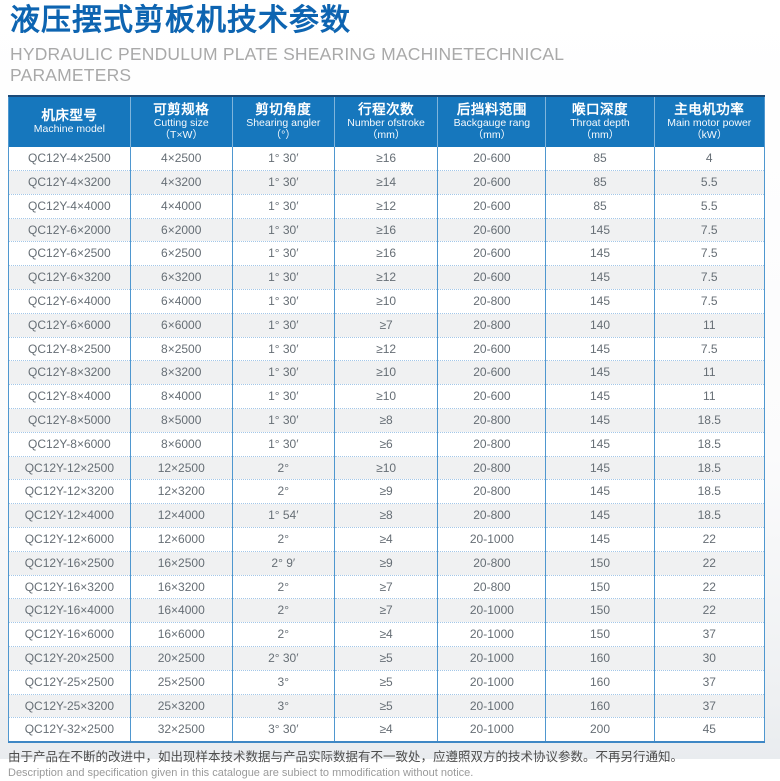  What do you see at coordinates (69, 539) in the screenshot?
I see `cell-machine-model: QC12Y-12×6000` at bounding box center [69, 539].